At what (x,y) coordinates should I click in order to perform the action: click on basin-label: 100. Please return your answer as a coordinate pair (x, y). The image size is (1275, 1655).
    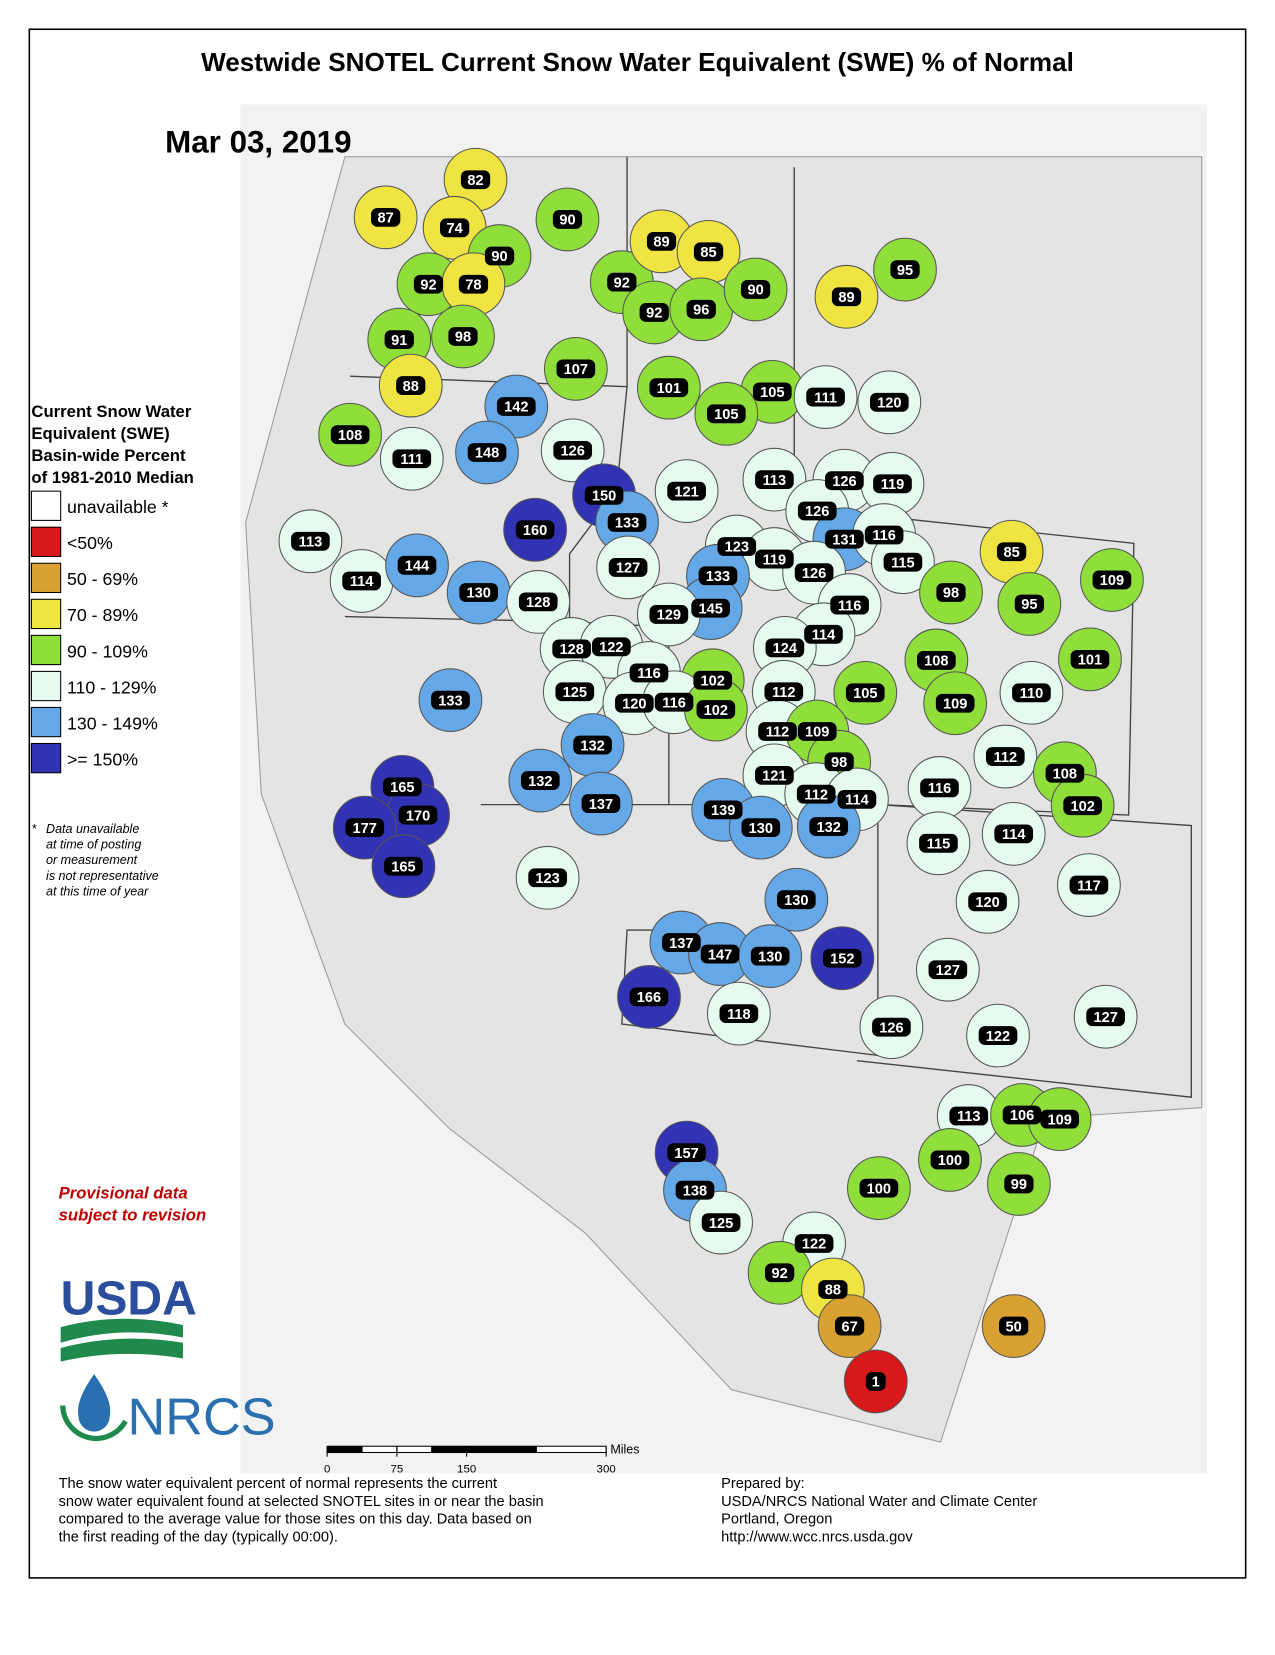
    Looking at the image, I should click on (950, 1161).